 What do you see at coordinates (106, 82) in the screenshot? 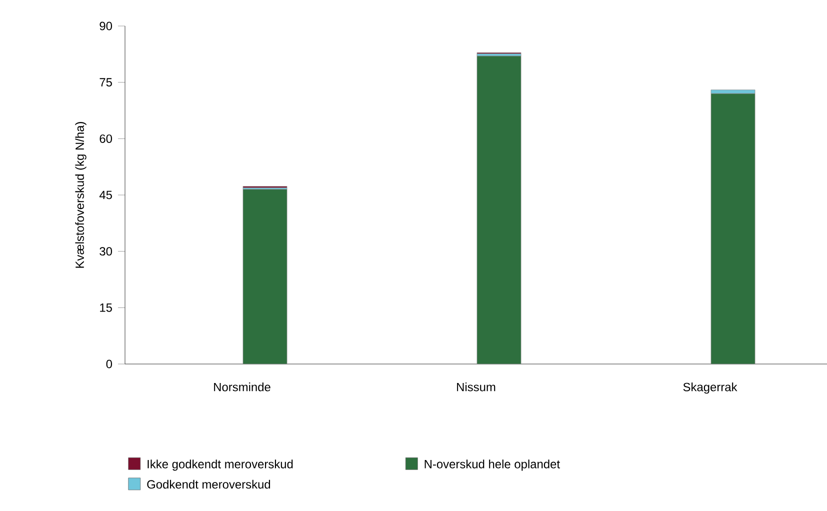
I see `y-tick-label: 75` at bounding box center [106, 82].